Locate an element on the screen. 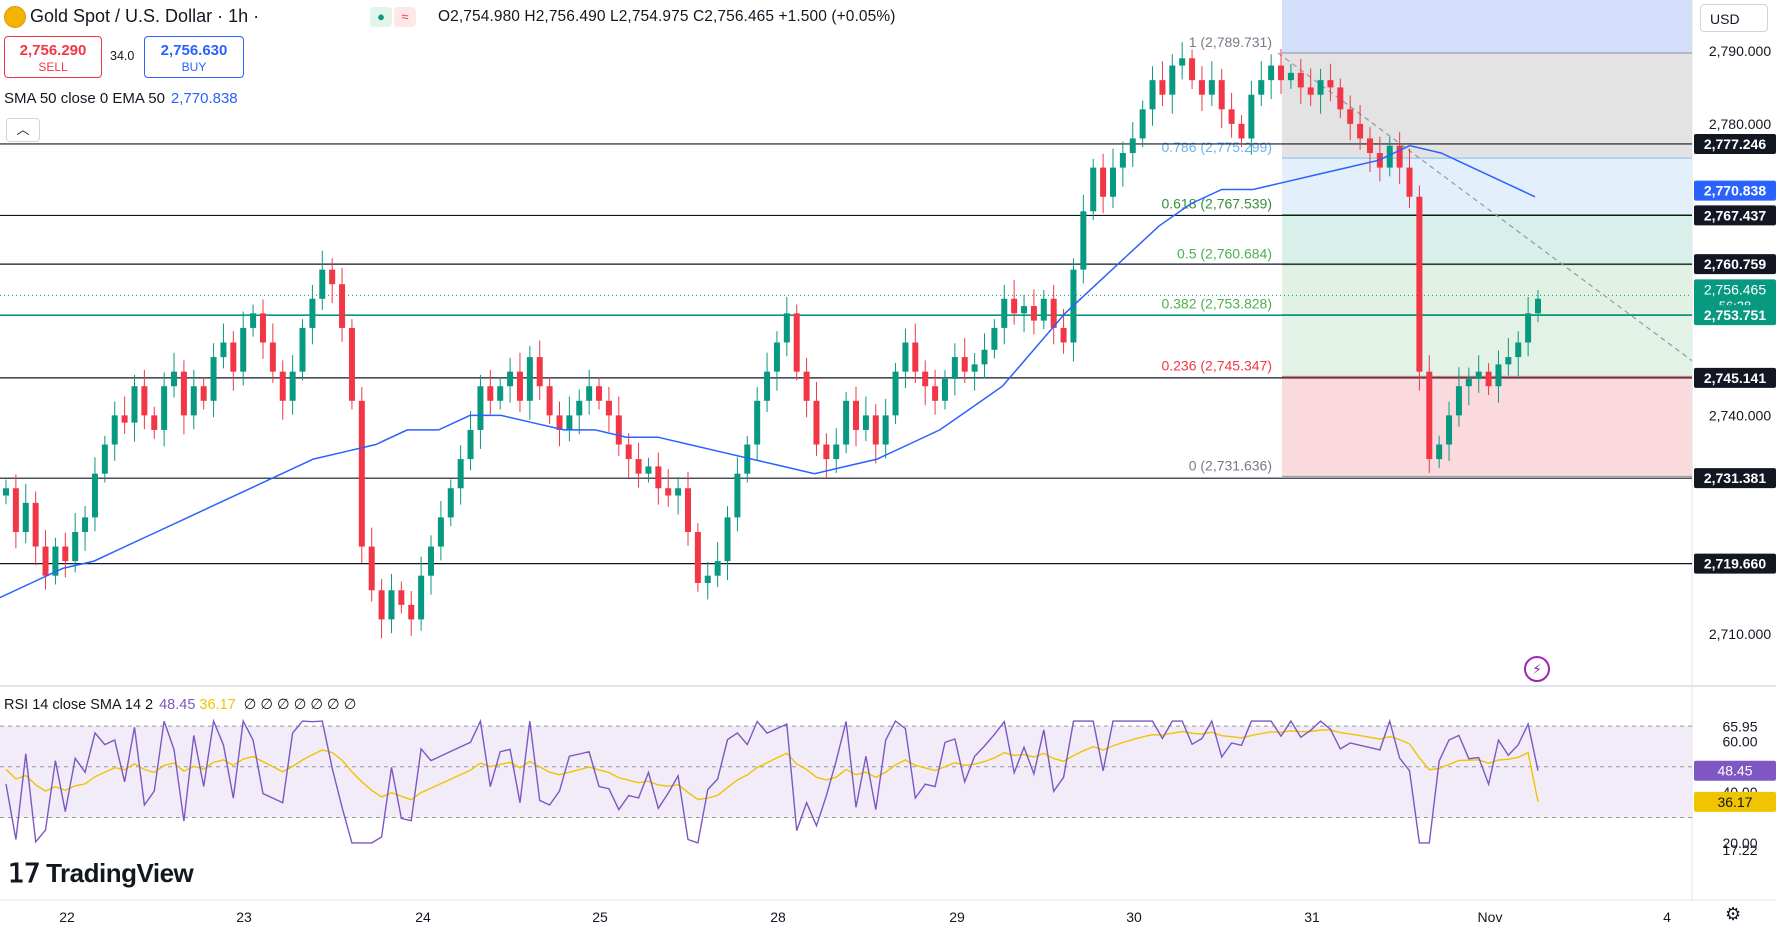  price-tag-label: 2,777.246 is located at coordinates (1735, 144).